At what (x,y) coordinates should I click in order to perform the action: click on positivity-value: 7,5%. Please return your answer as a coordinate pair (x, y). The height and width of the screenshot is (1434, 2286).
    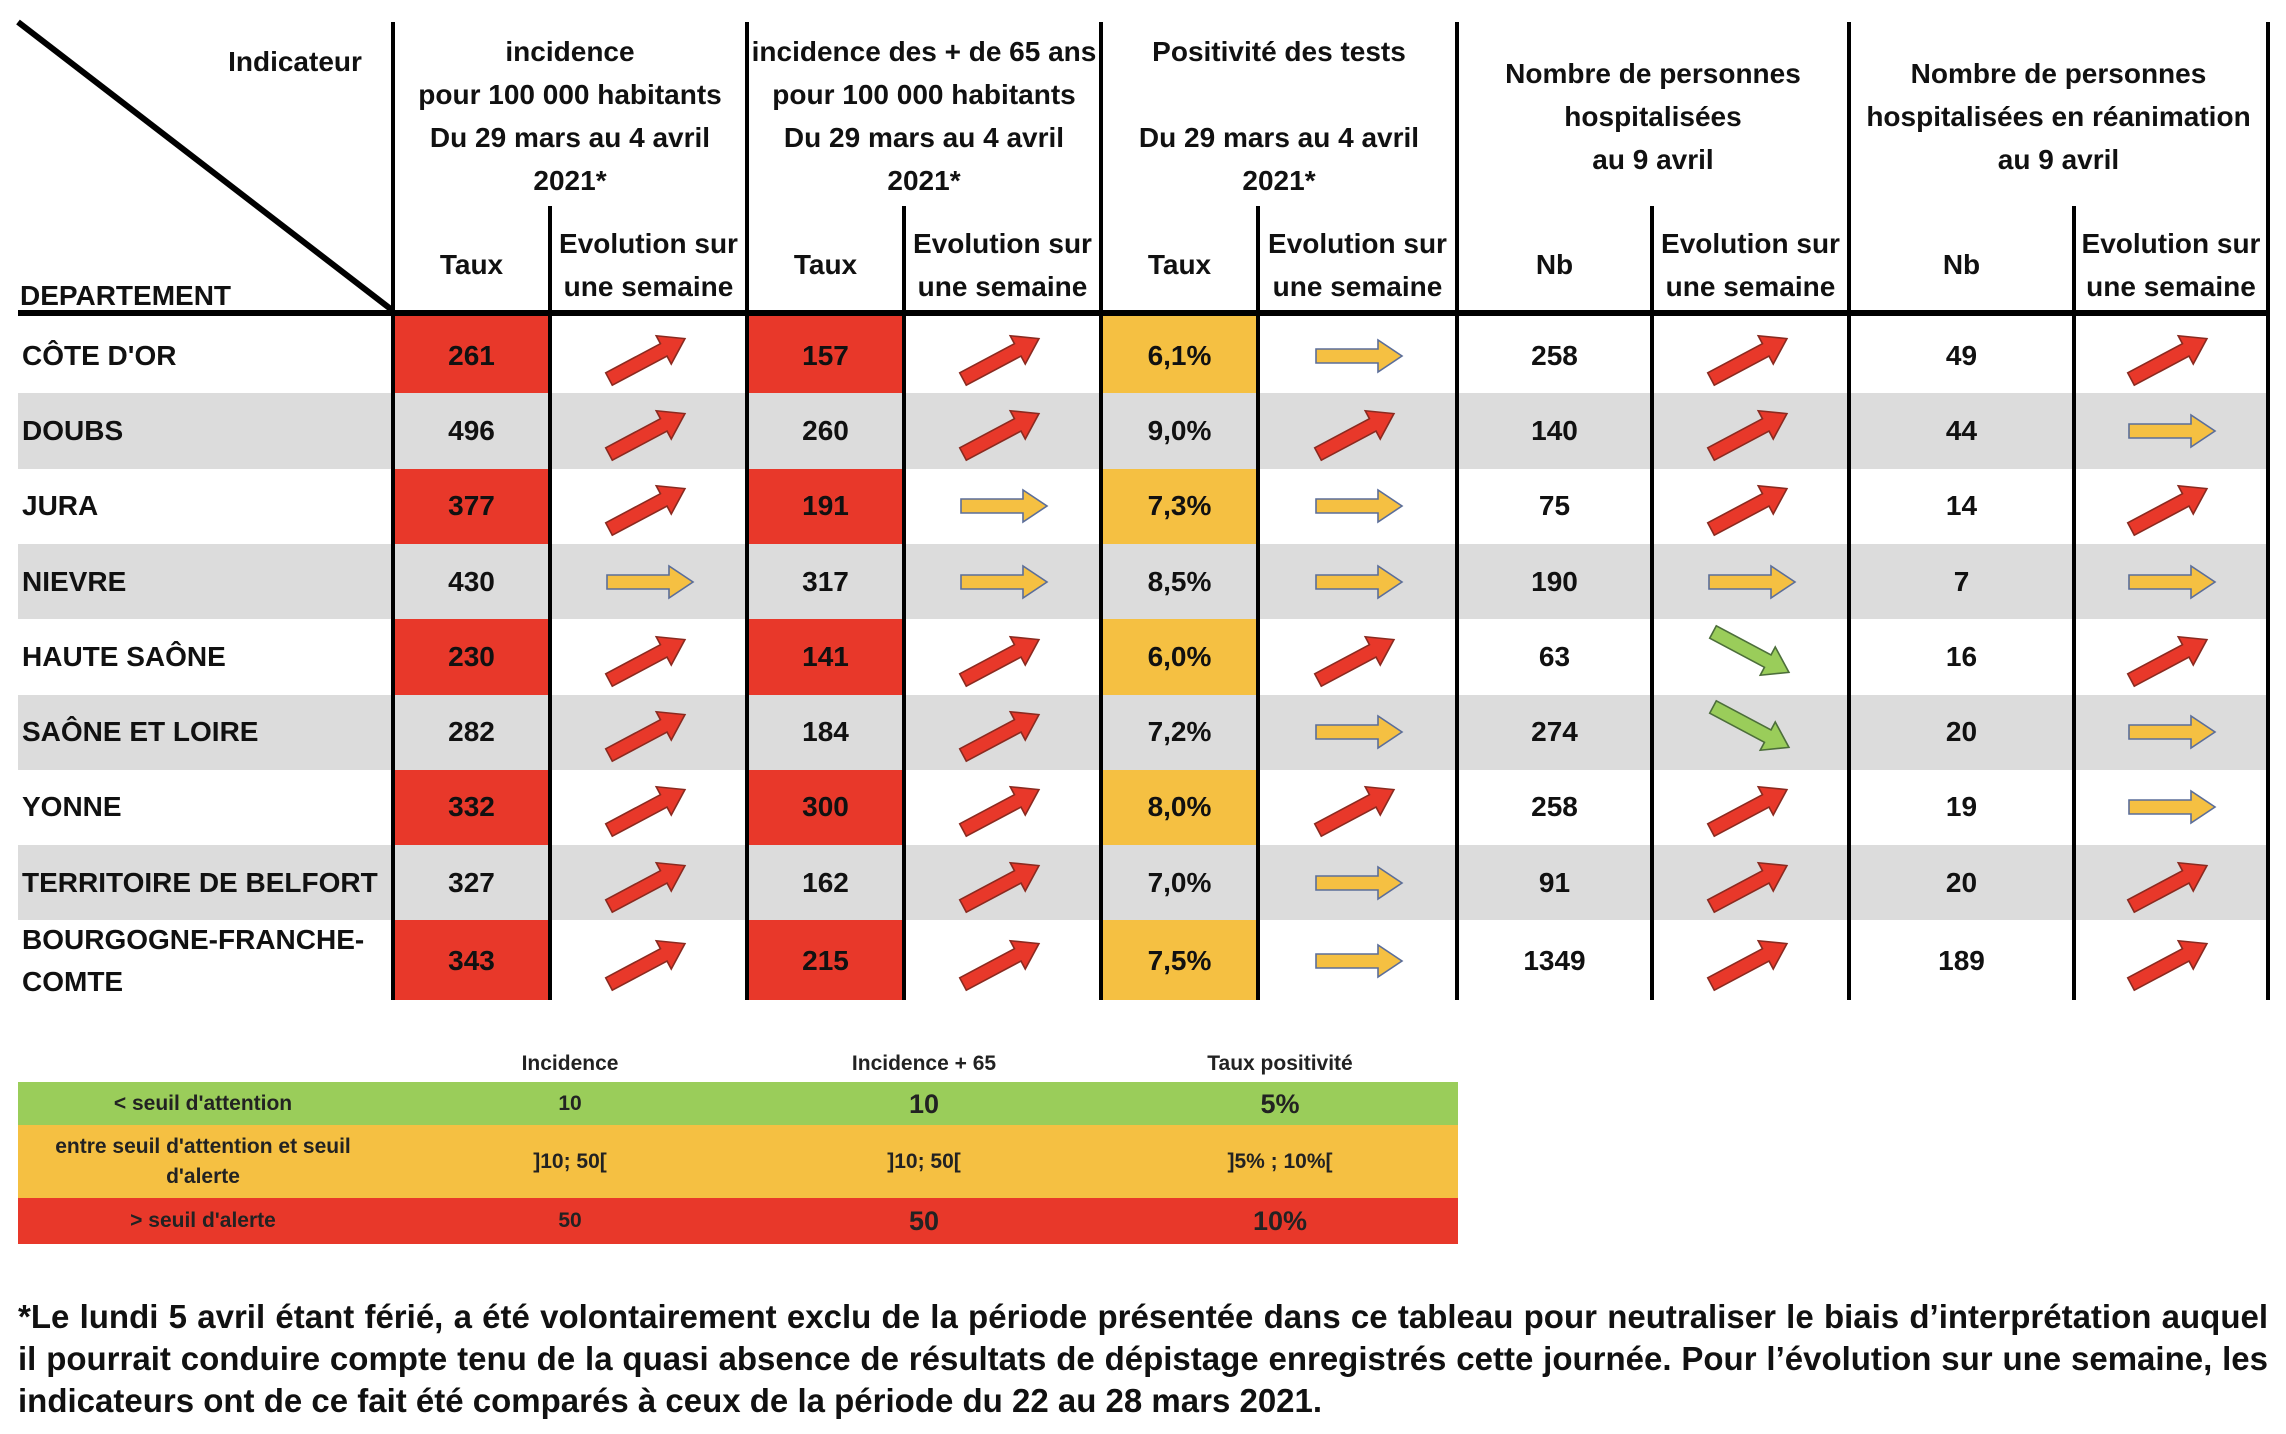
    Looking at the image, I should click on (1179, 961).